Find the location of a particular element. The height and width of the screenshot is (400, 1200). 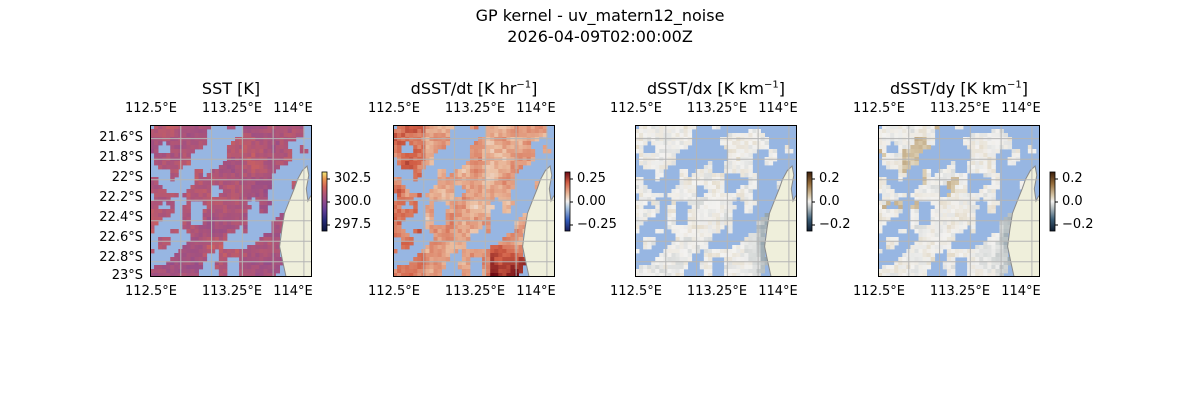

x-tick-top: 114°E is located at coordinates (293, 108).